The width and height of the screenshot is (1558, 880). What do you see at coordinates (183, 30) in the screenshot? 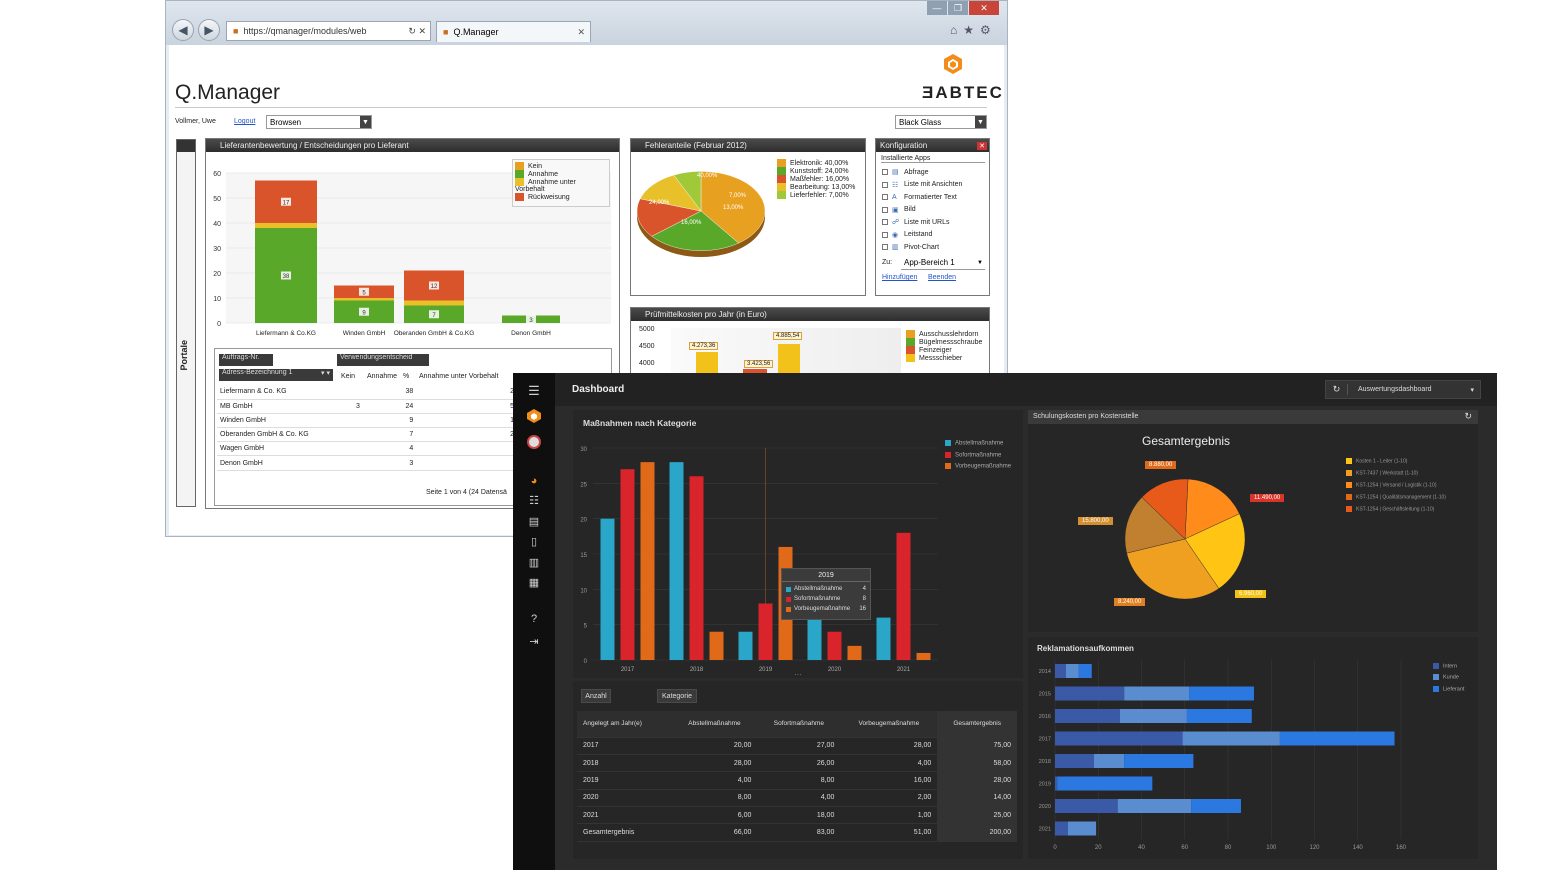
I see `back-icon: ◀` at bounding box center [183, 30].